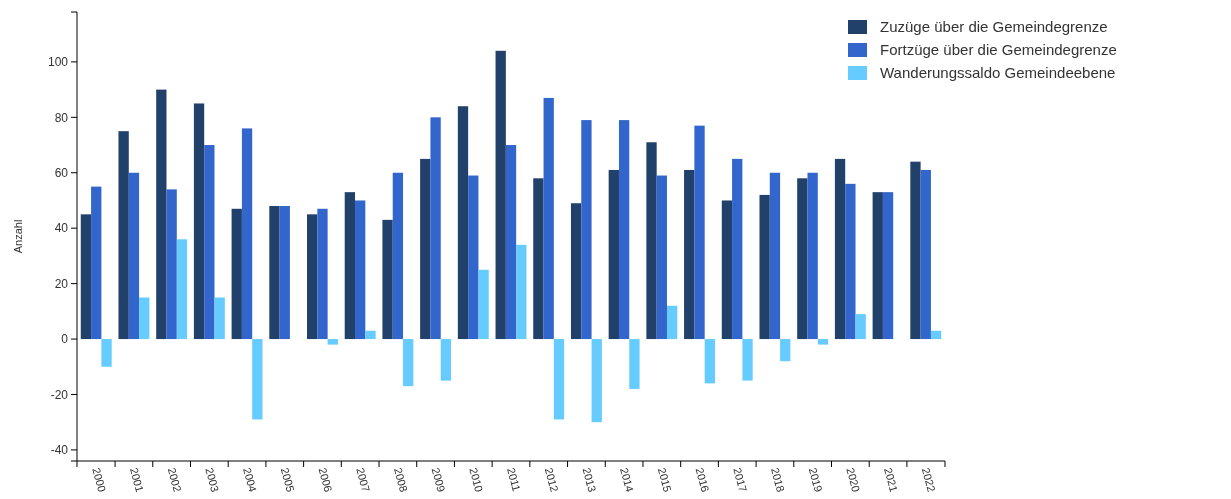 This screenshot has height=499, width=1231. Describe the element at coordinates (627, 480) in the screenshot. I see `x-tick-label: 2014` at that location.